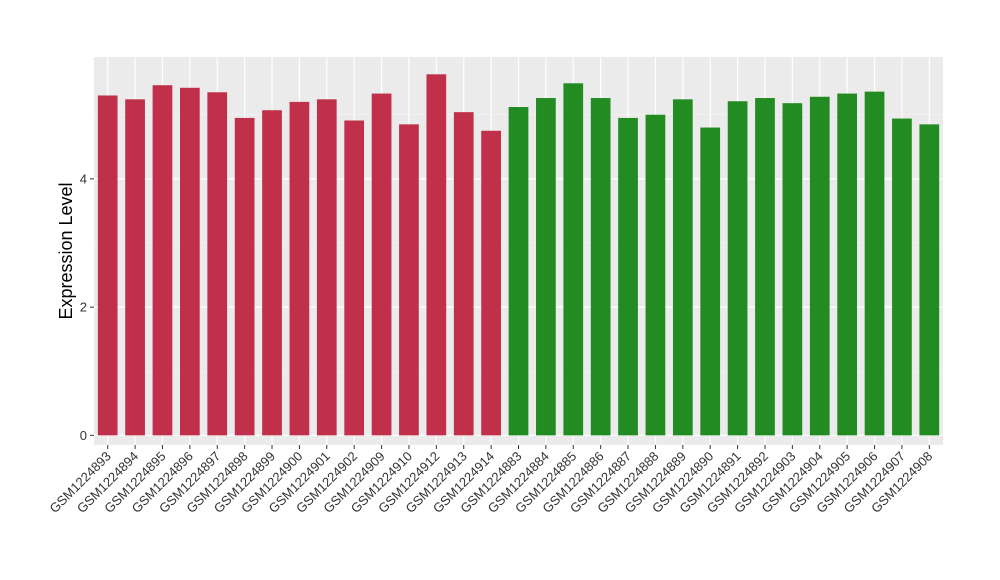  What do you see at coordinates (244, 276) in the screenshot?
I see `bar-GSM1224898` at bounding box center [244, 276].